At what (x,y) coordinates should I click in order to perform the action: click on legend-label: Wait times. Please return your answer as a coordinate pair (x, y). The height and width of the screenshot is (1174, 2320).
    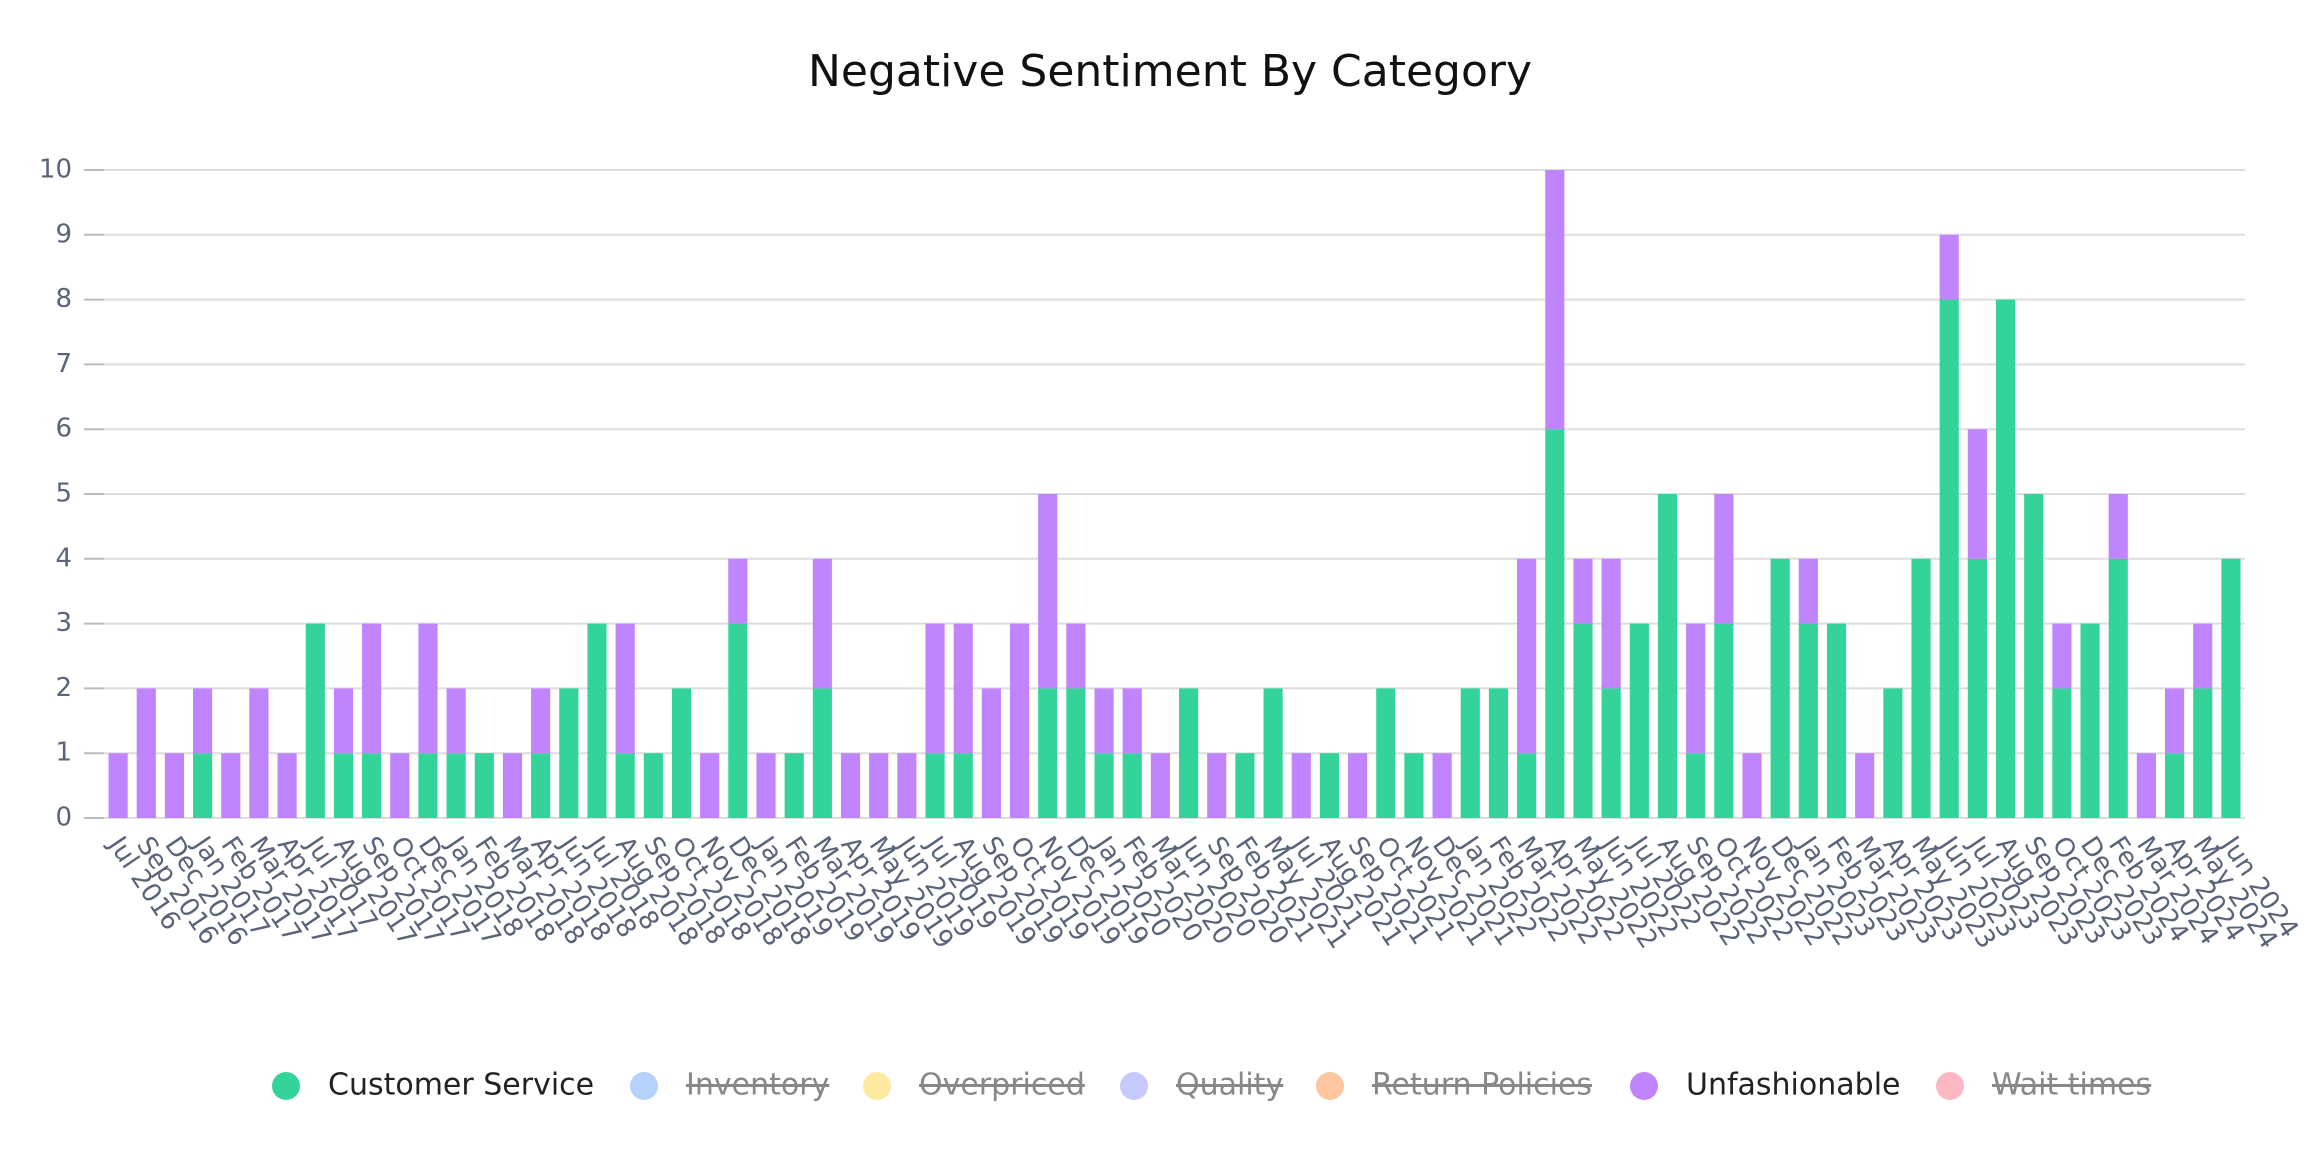
    Looking at the image, I should click on (2071, 1085).